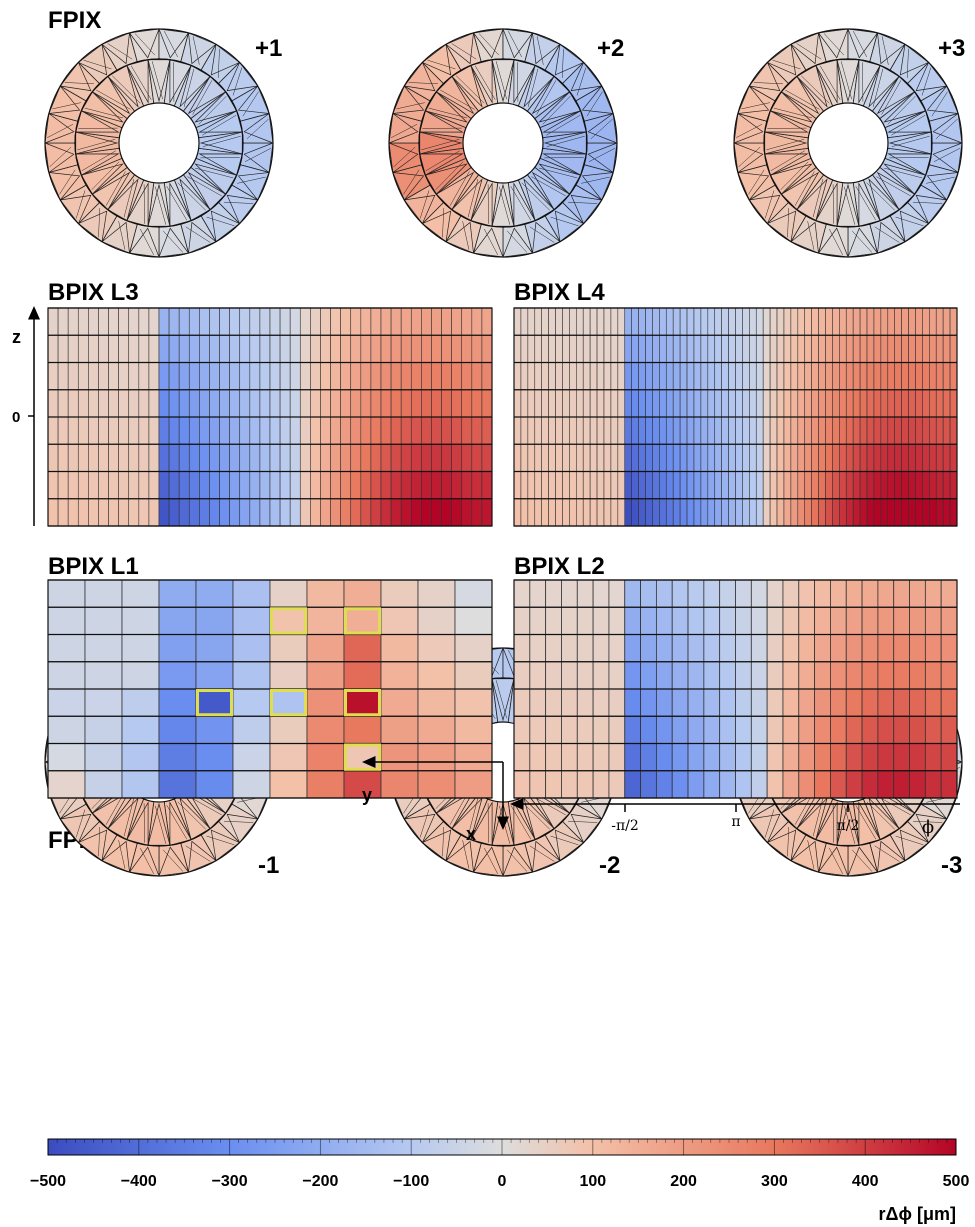 The width and height of the screenshot is (975, 1227). Describe the element at coordinates (735, 822) in the screenshot. I see `phi-tick-pi: π` at that location.